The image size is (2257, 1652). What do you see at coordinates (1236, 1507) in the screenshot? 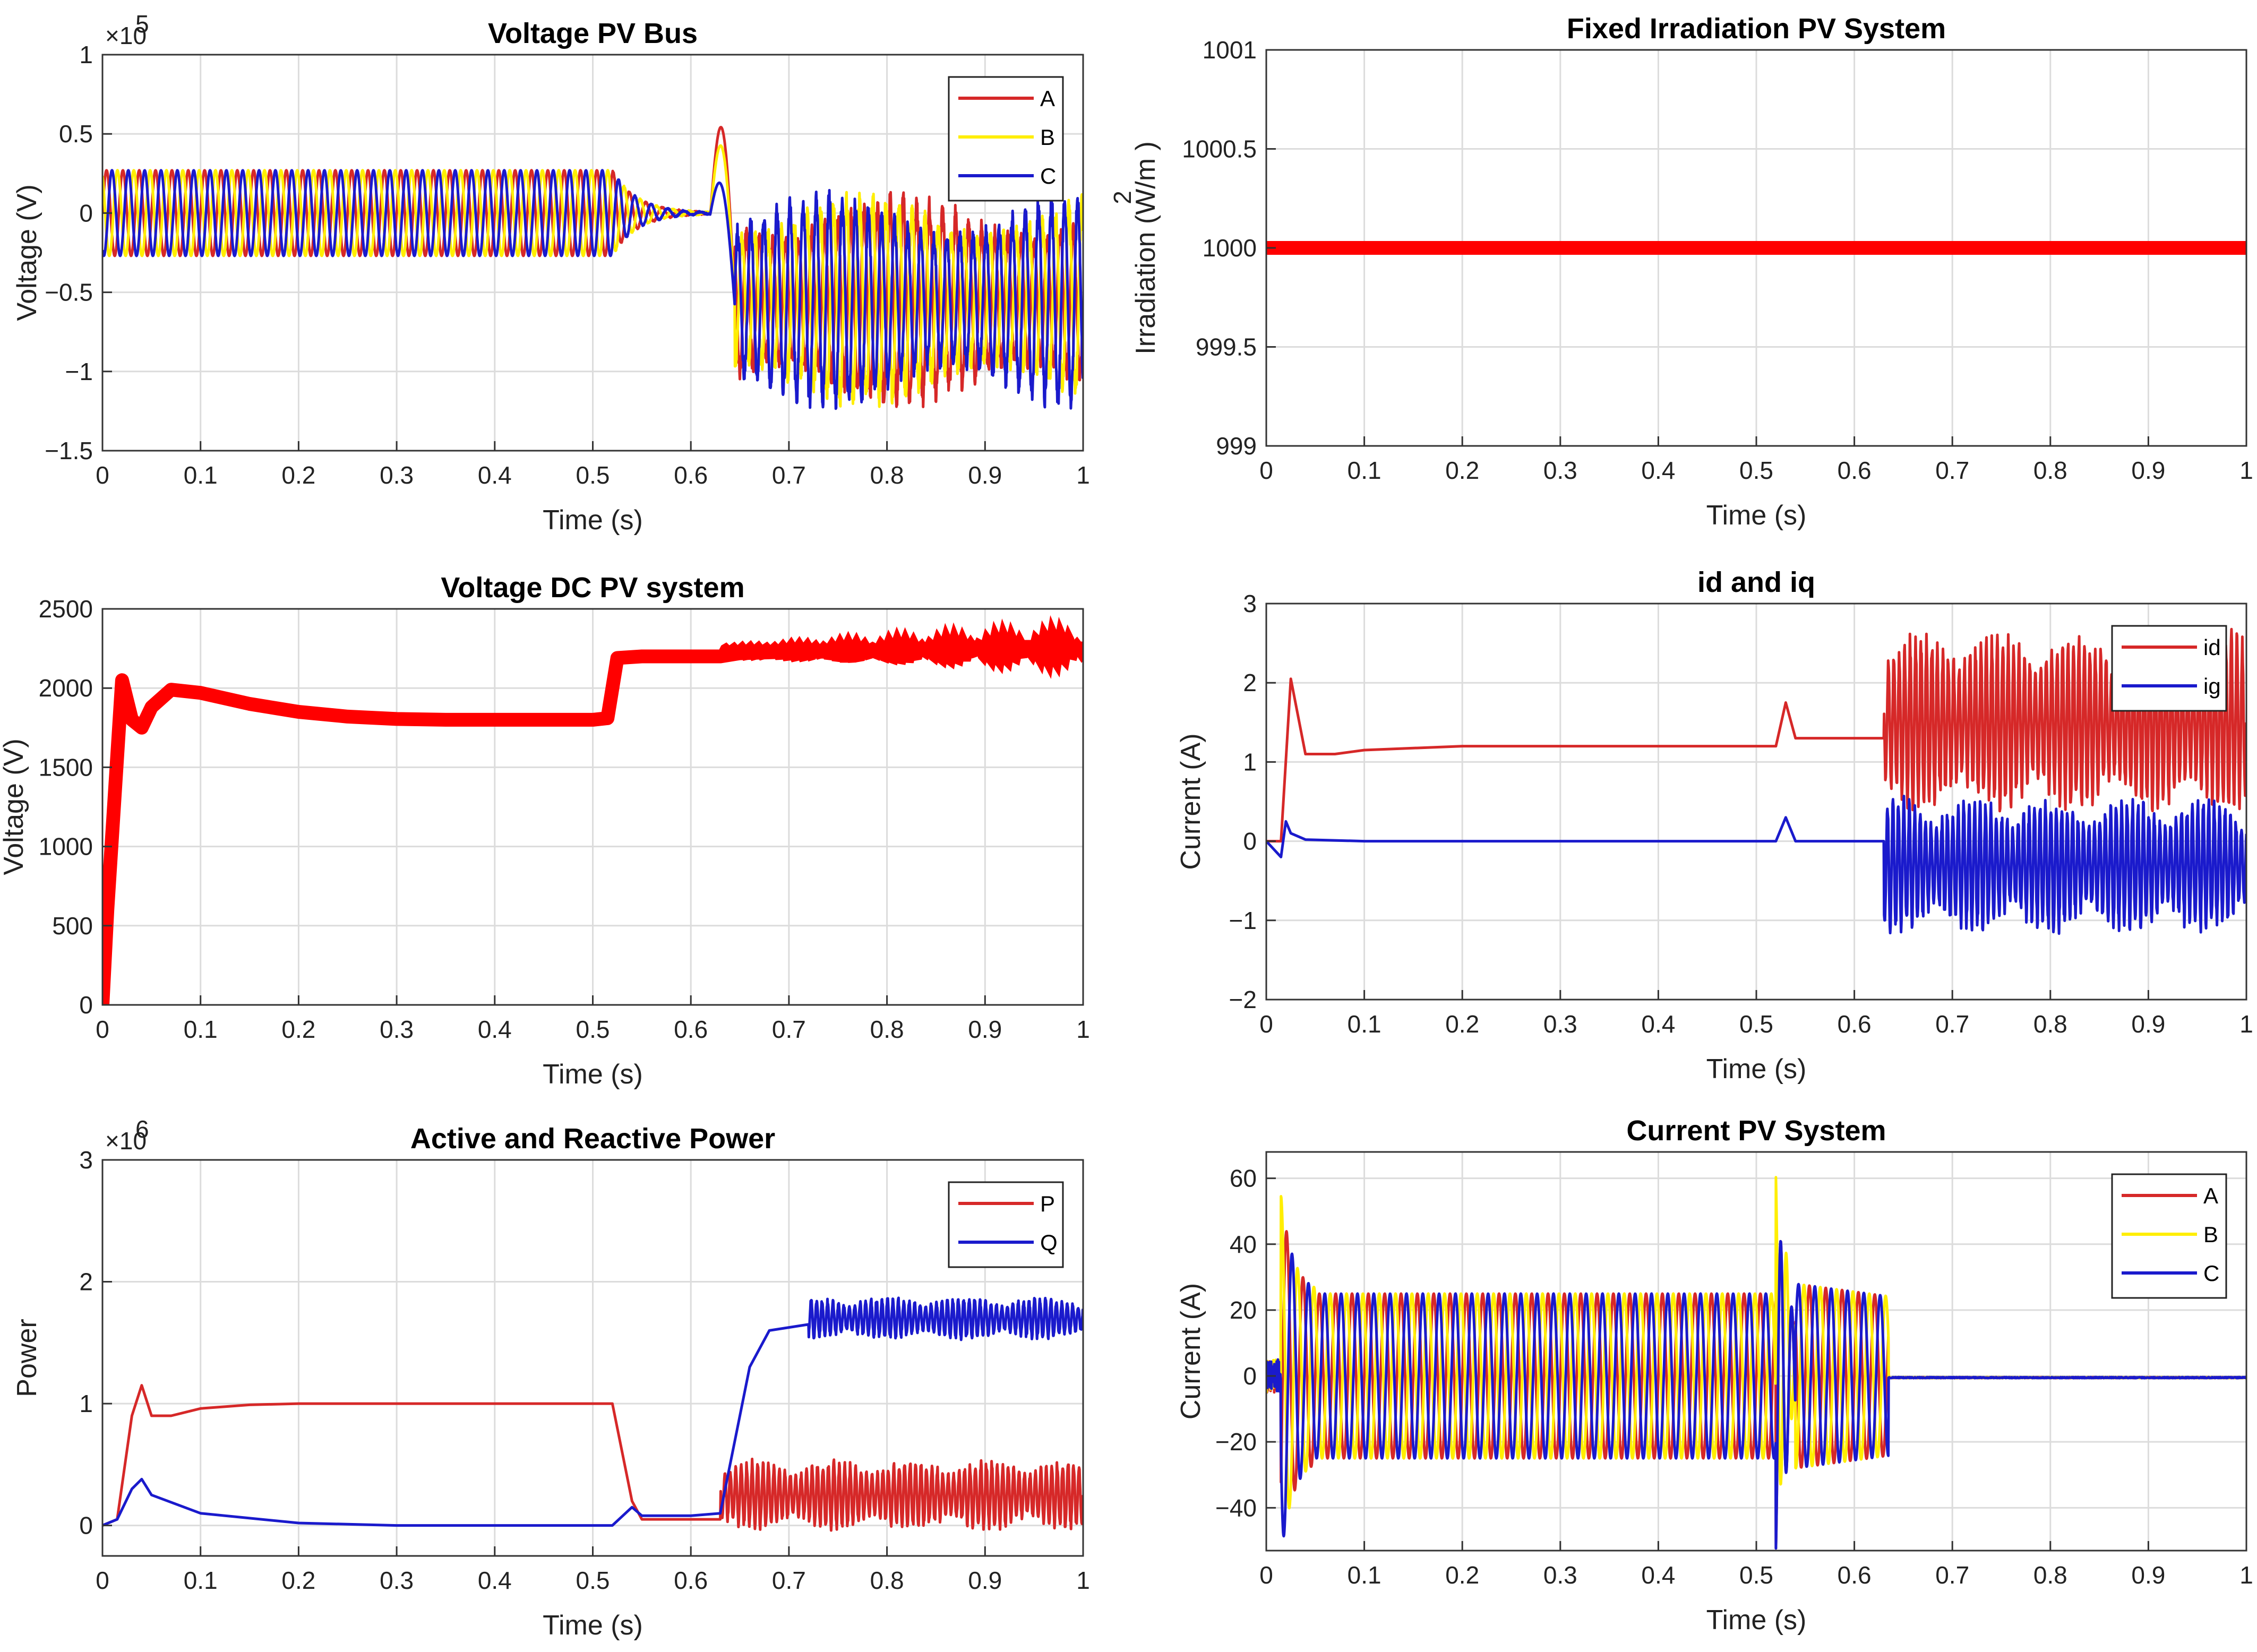
I see `y-tick-label: −40` at bounding box center [1236, 1507].